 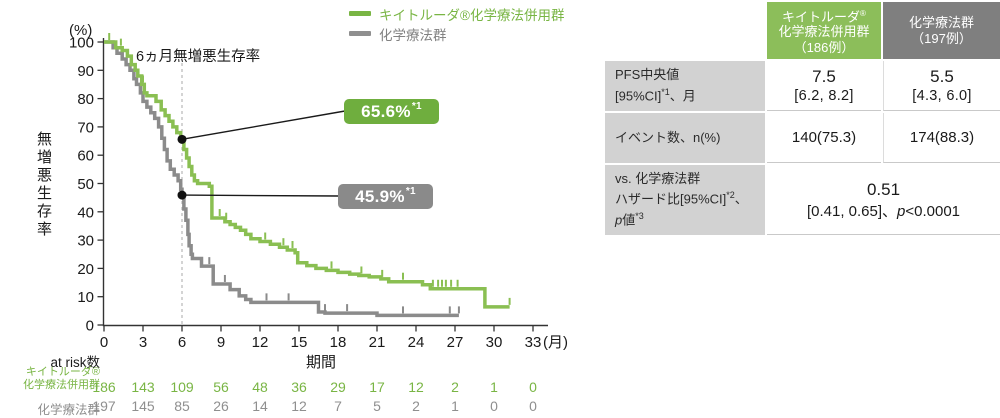 What do you see at coordinates (221, 406) in the screenshot?
I see `at-risk-count: 26` at bounding box center [221, 406].